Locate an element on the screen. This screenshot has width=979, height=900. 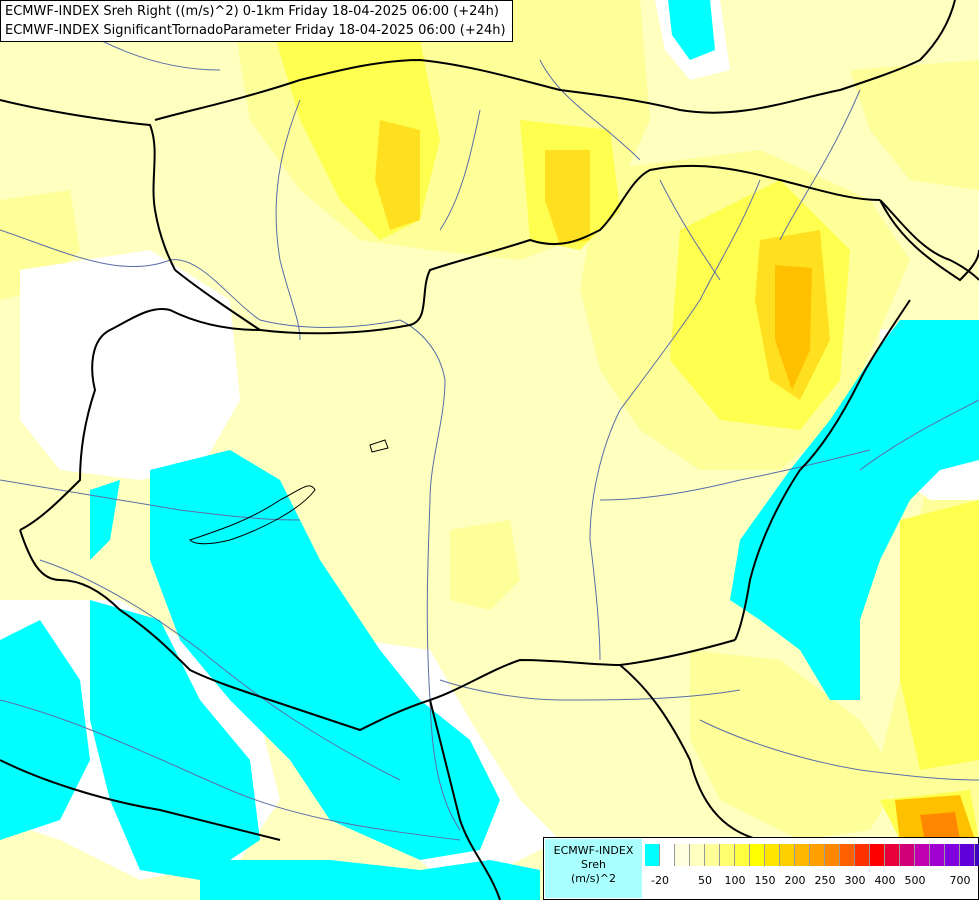
lake-small-ne is located at coordinates (379, 446).